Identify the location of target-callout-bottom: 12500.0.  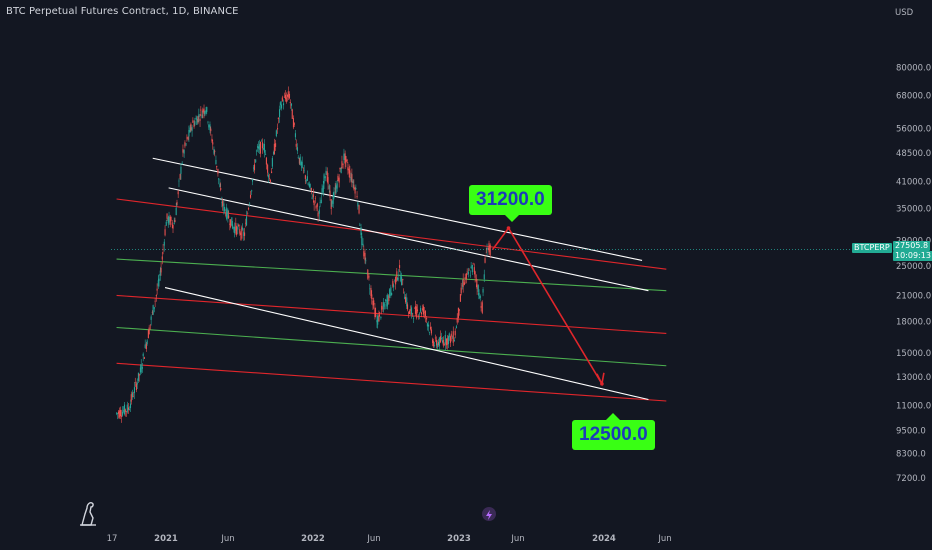
(613, 431).